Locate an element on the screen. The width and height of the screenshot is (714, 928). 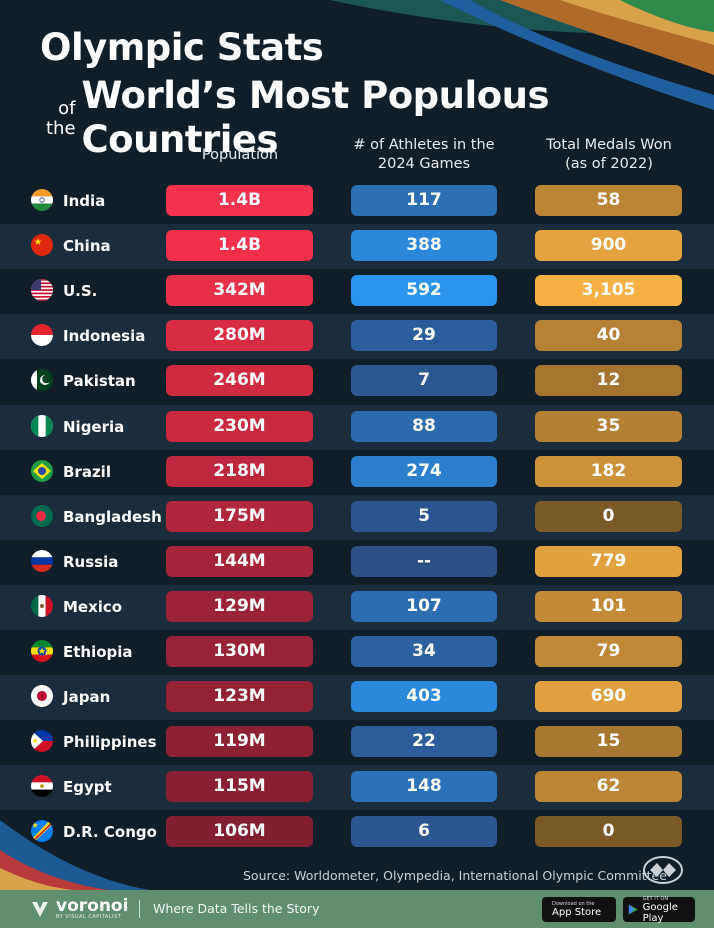
table-row: Japan 123M 403 690 is located at coordinates (357, 698).